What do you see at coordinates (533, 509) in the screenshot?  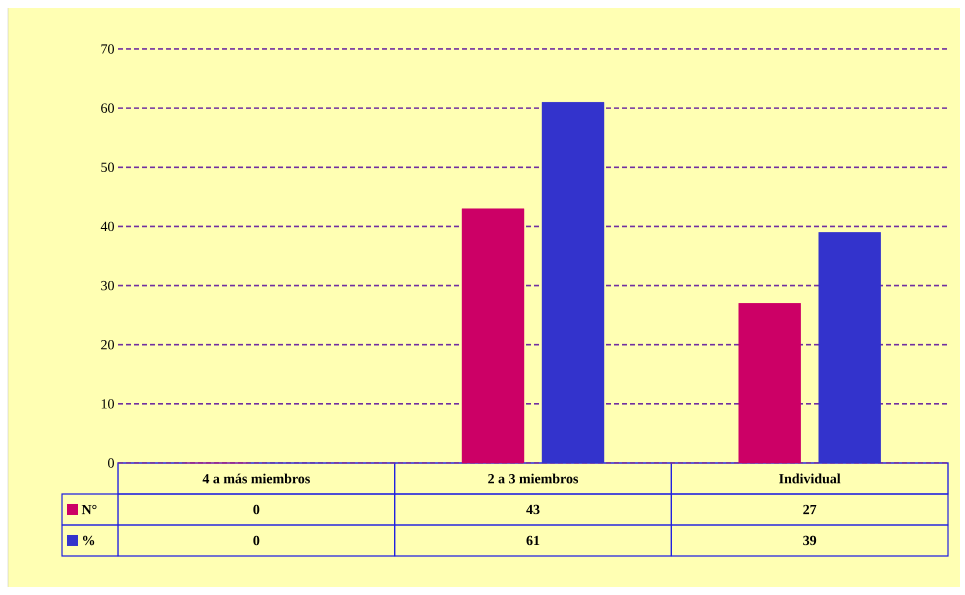 I see `data-label: 43` at bounding box center [533, 509].